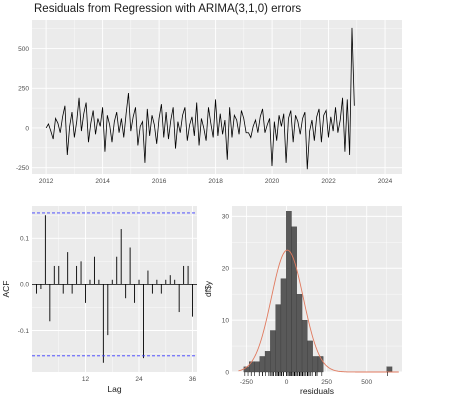  Describe the element at coordinates (23, 49) in the screenshot. I see `residuals-ytick-label: 500` at that location.